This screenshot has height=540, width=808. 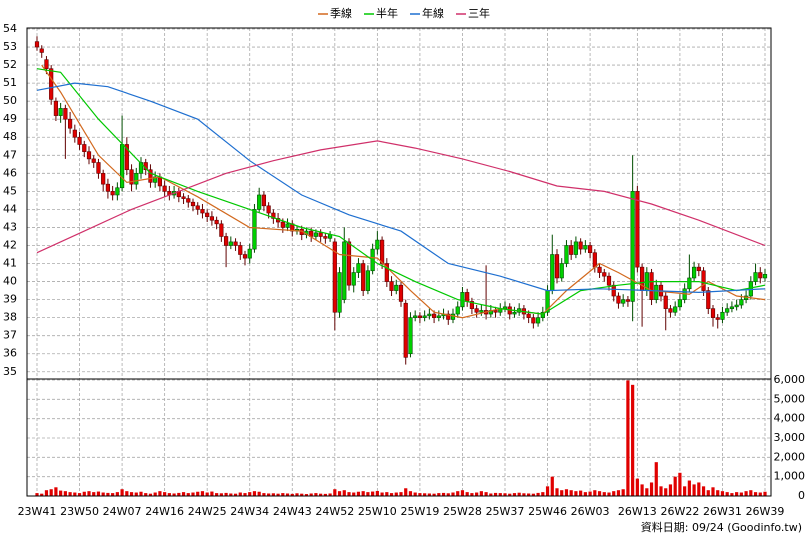 What do you see at coordinates (10, 281) in the screenshot?
I see `y-tick-label: 40` at bounding box center [10, 281].